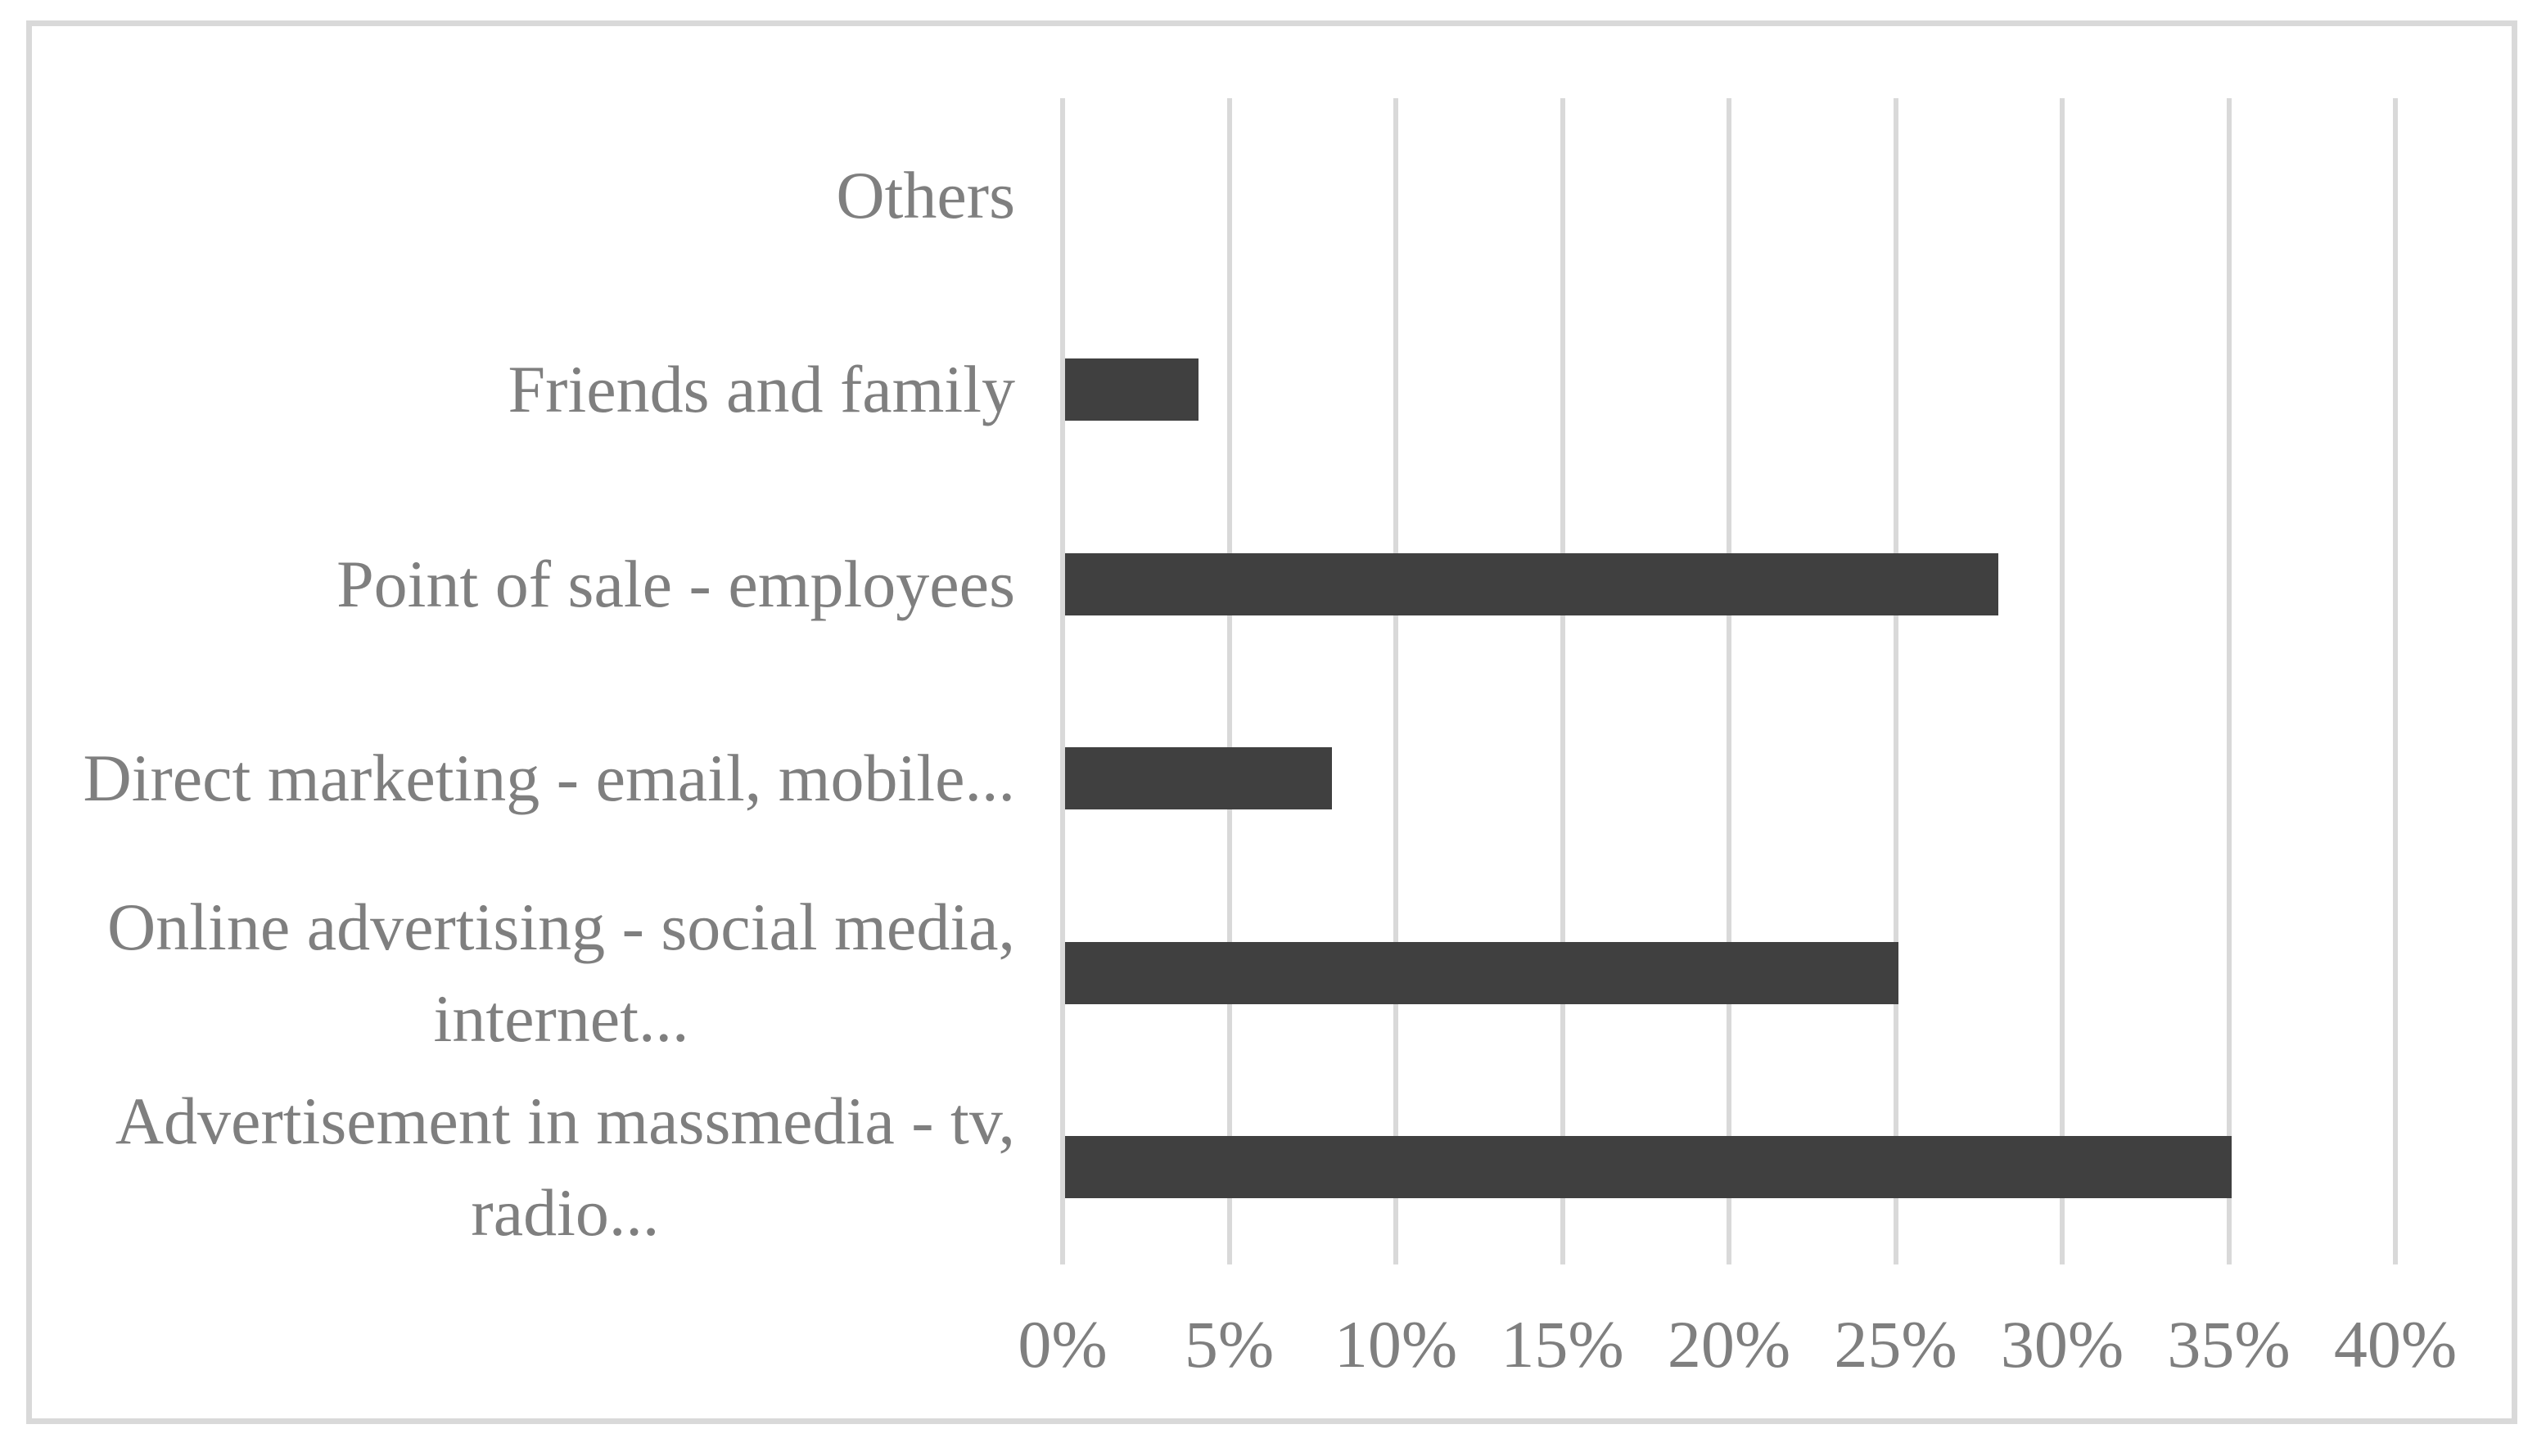 This screenshot has height=1456, width=2546. Describe the element at coordinates (1648, 1167) in the screenshot. I see `bar-advertisement-in-massmedia-tv` at that location.